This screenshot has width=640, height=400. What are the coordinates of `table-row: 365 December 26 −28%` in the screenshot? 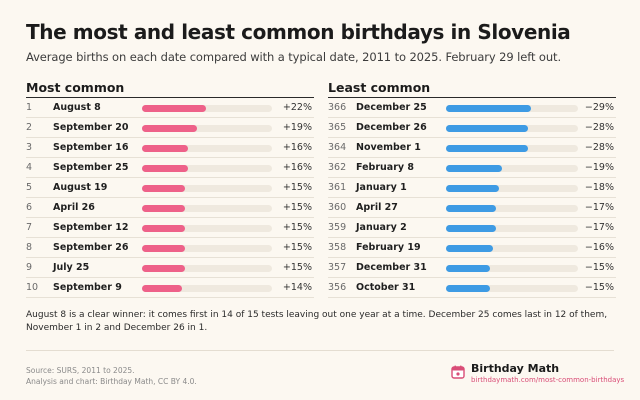 It's located at (472, 128).